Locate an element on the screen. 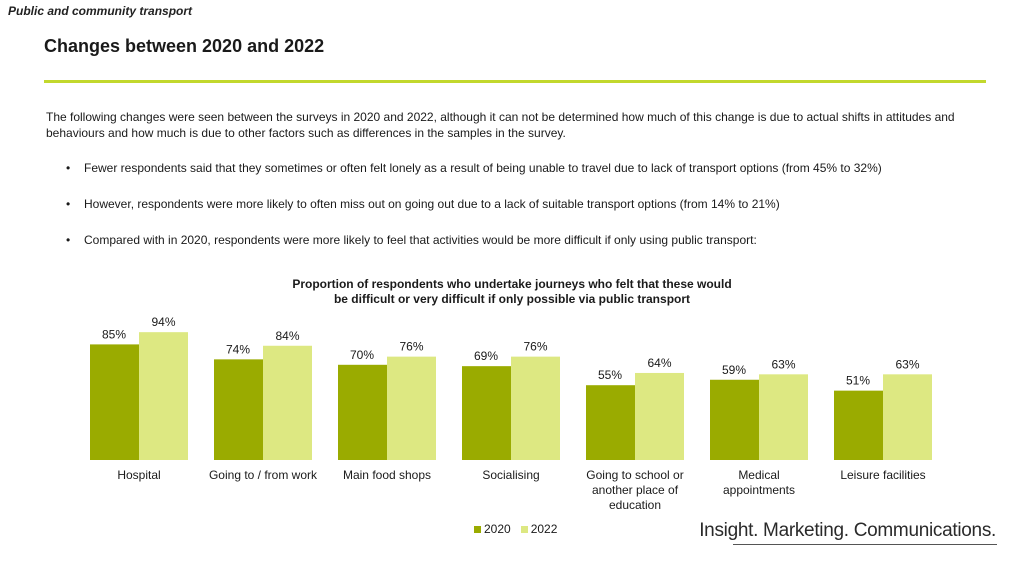 Image resolution: width=1024 pixels, height=576 pixels. data-label-2022-5: 63% is located at coordinates (783, 364).